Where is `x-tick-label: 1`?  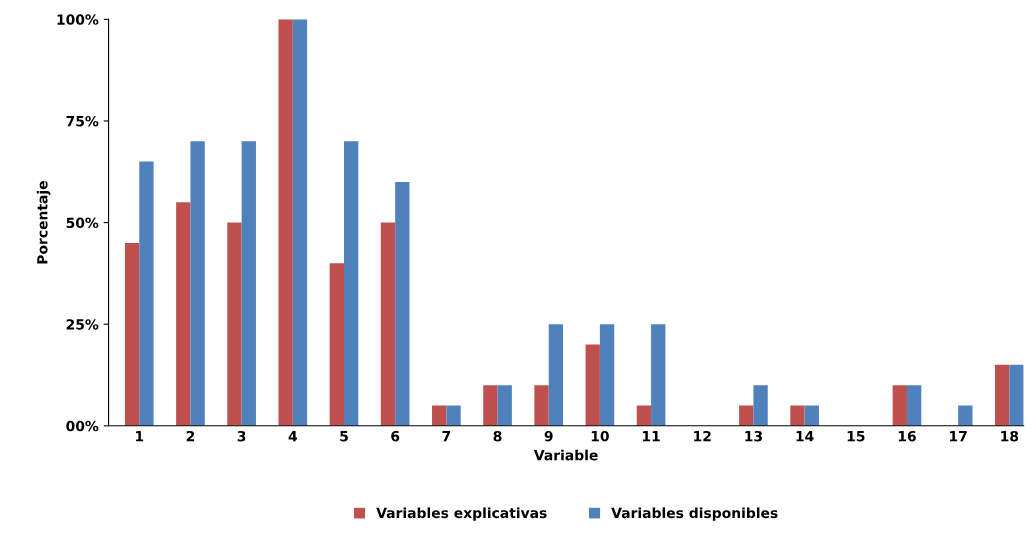 x-tick-label: 1 is located at coordinates (140, 436).